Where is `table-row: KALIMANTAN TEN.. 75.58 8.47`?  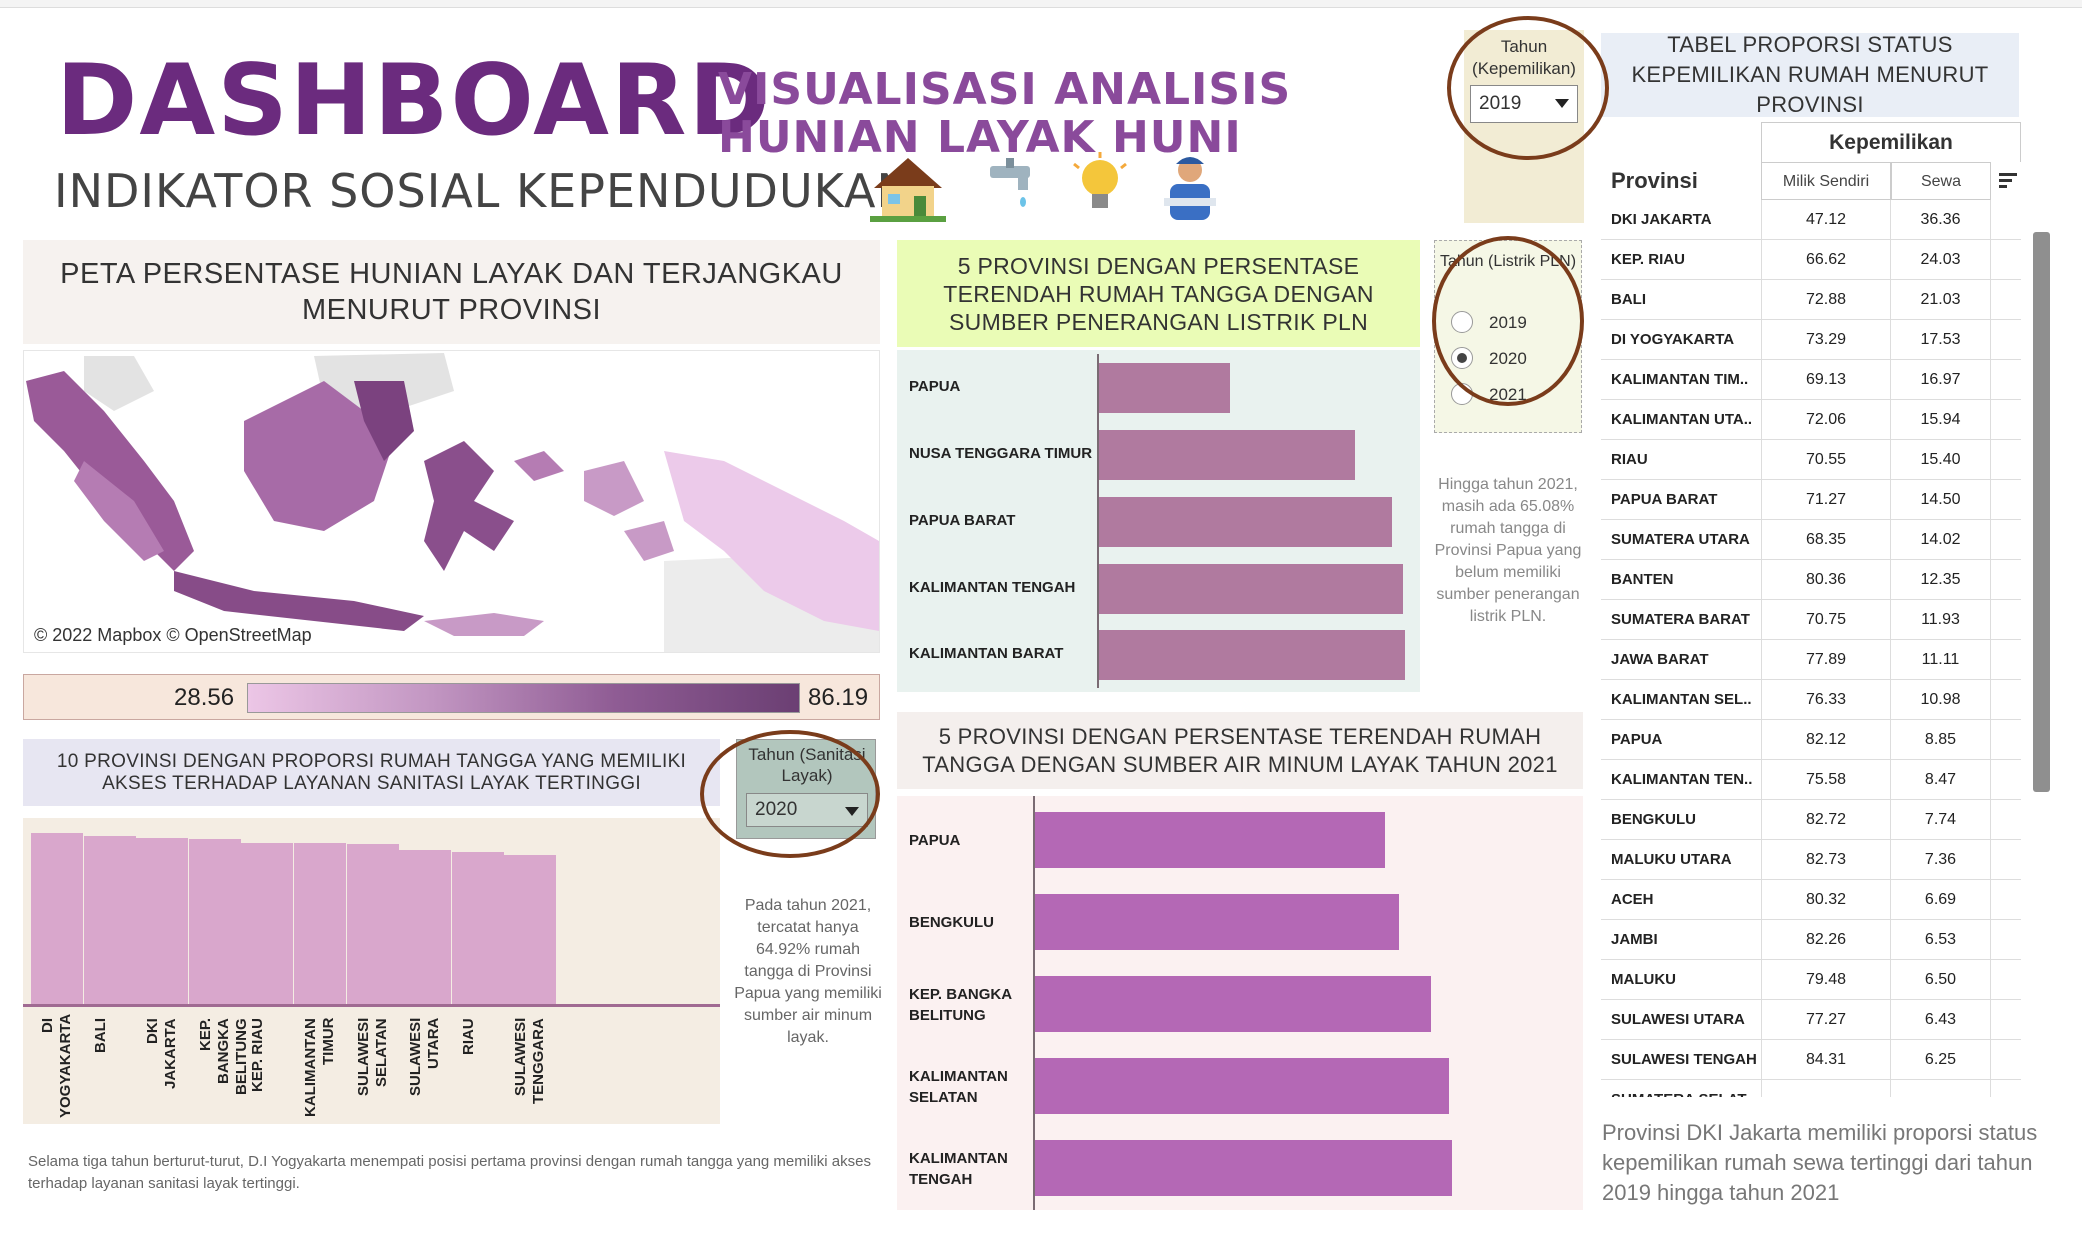 table-row: KALIMANTAN TEN.. 75.58 8.47 is located at coordinates (1811, 780).